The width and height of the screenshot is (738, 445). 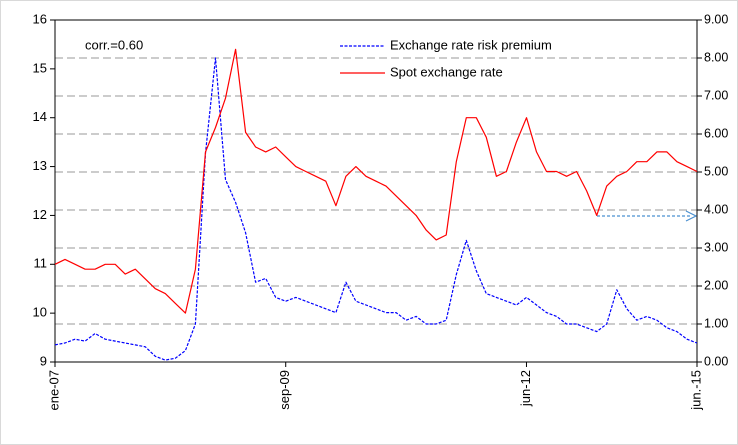 What do you see at coordinates (716, 323) in the screenshot?
I see `y2-tick-label: 1.00` at bounding box center [716, 323].